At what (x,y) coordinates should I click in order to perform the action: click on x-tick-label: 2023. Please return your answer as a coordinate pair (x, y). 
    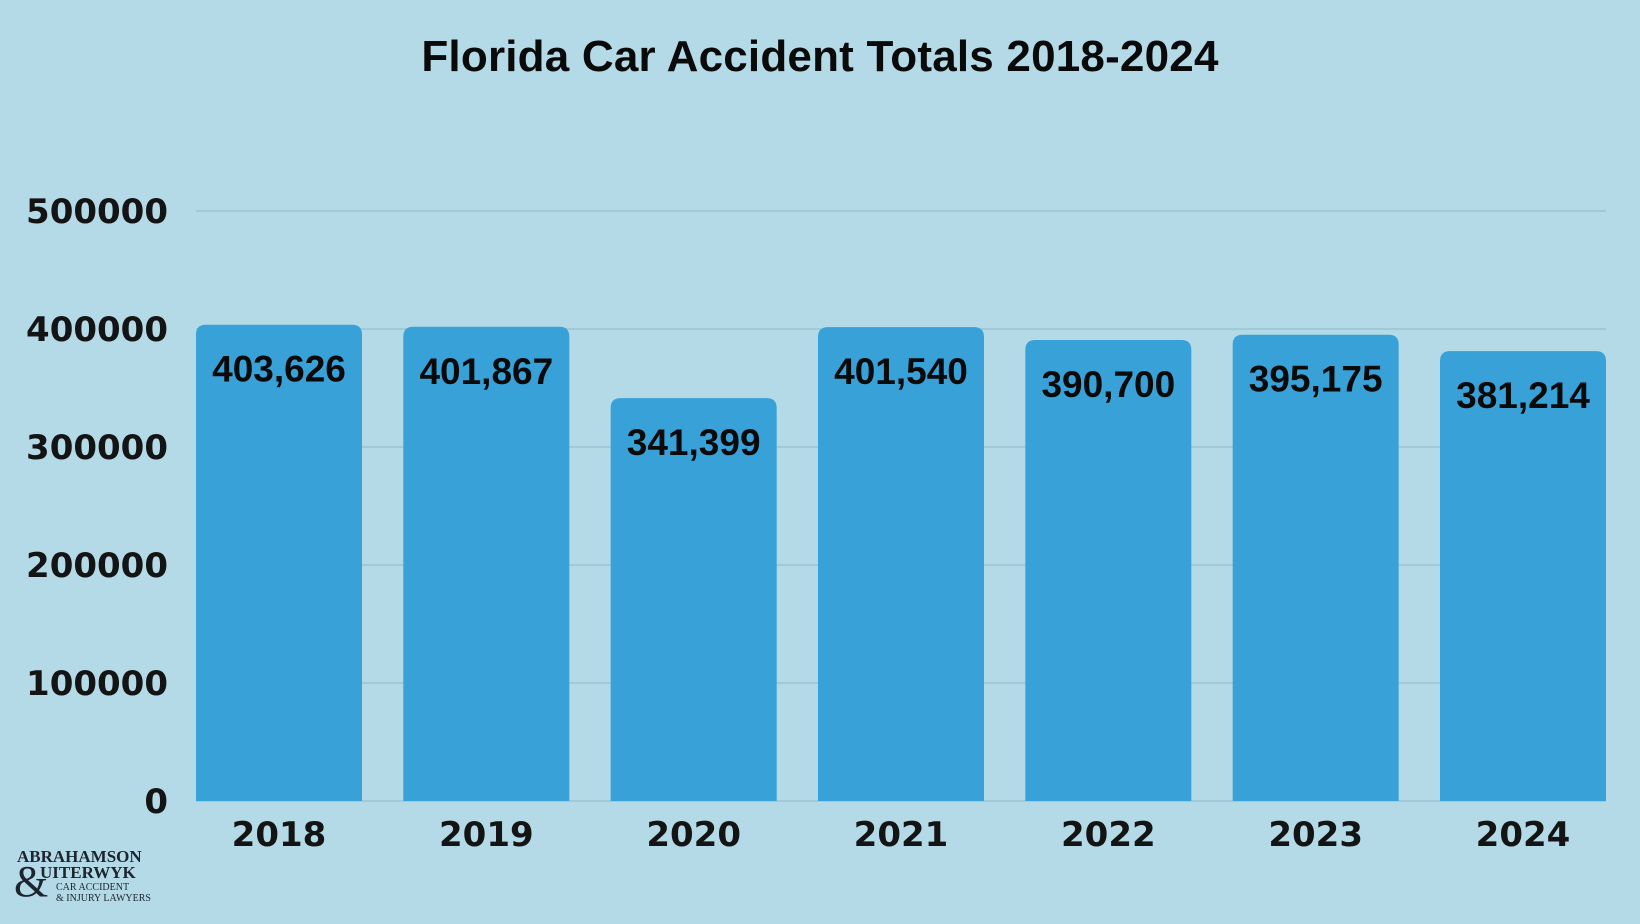
    Looking at the image, I should click on (1315, 835).